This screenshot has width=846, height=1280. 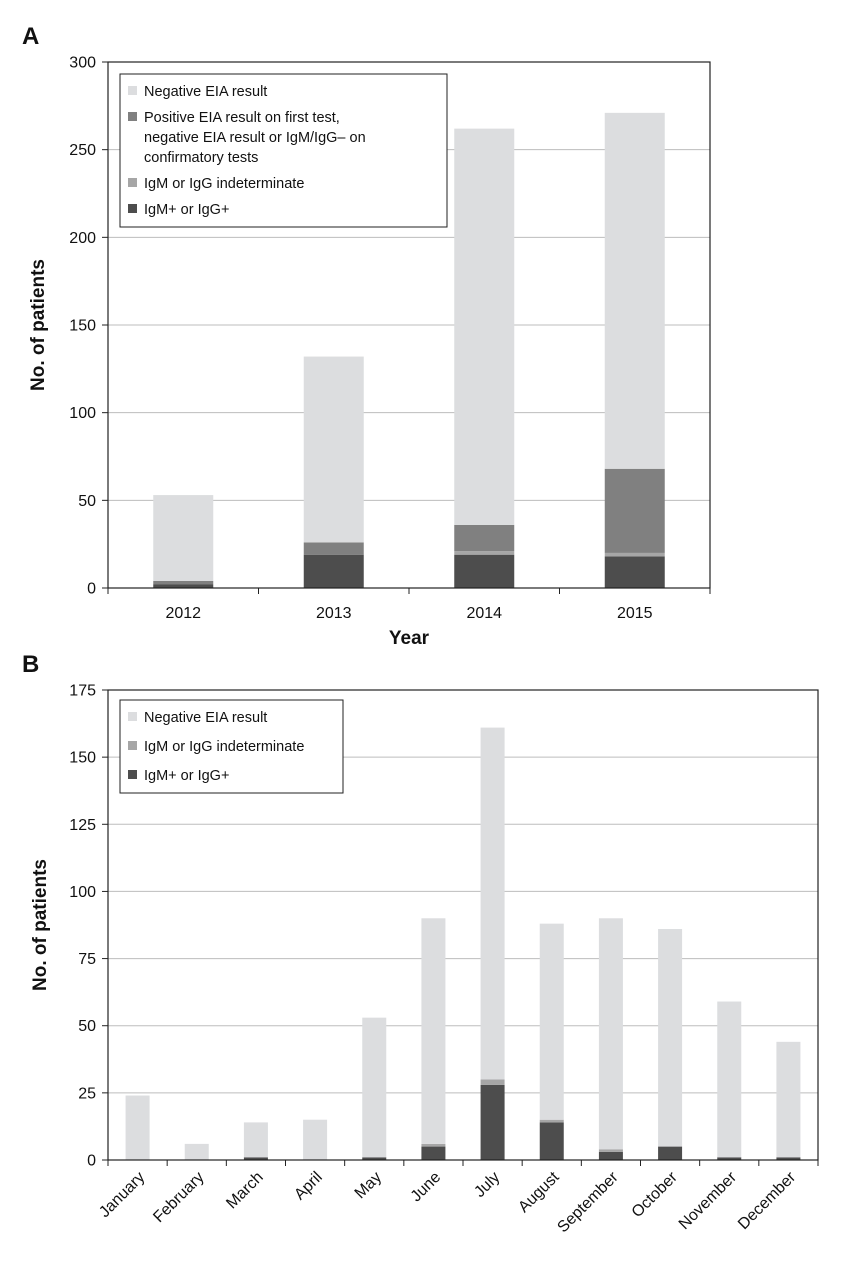 What do you see at coordinates (87, 1026) in the screenshot?
I see `y-tick-label-b-50: 50` at bounding box center [87, 1026].